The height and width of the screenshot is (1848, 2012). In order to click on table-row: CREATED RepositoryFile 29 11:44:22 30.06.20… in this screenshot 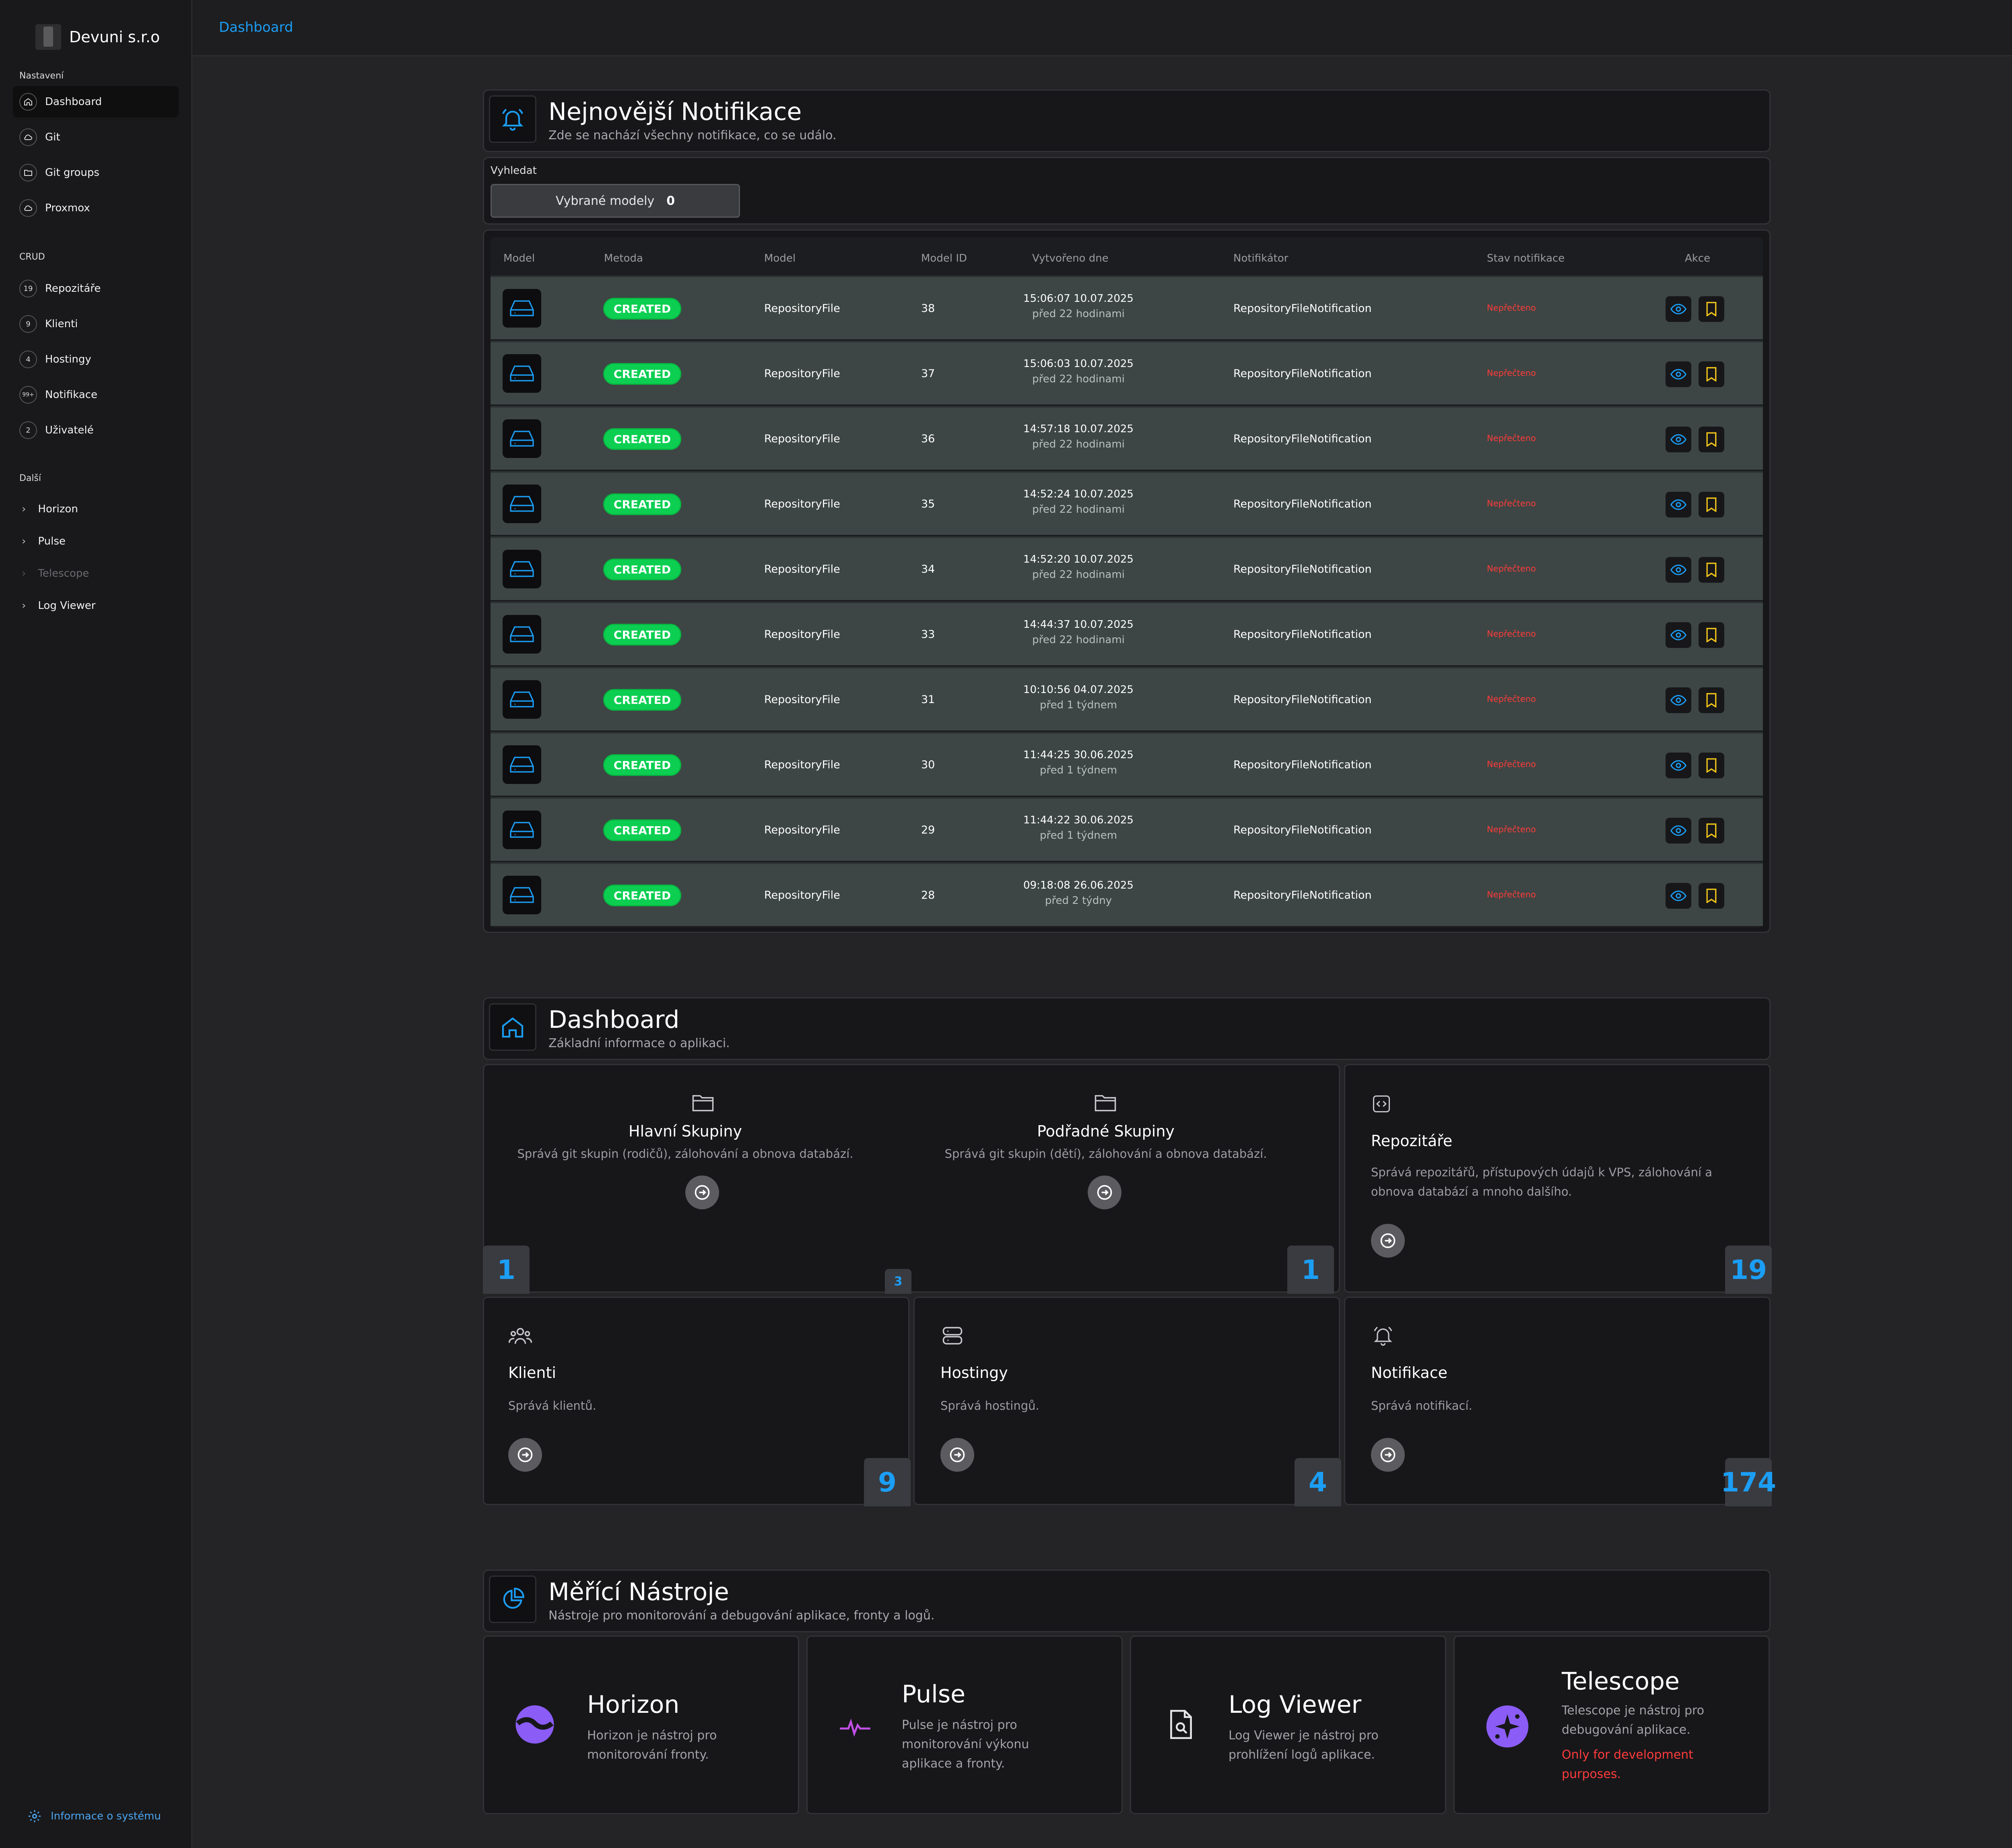, I will do `click(1127, 829)`.